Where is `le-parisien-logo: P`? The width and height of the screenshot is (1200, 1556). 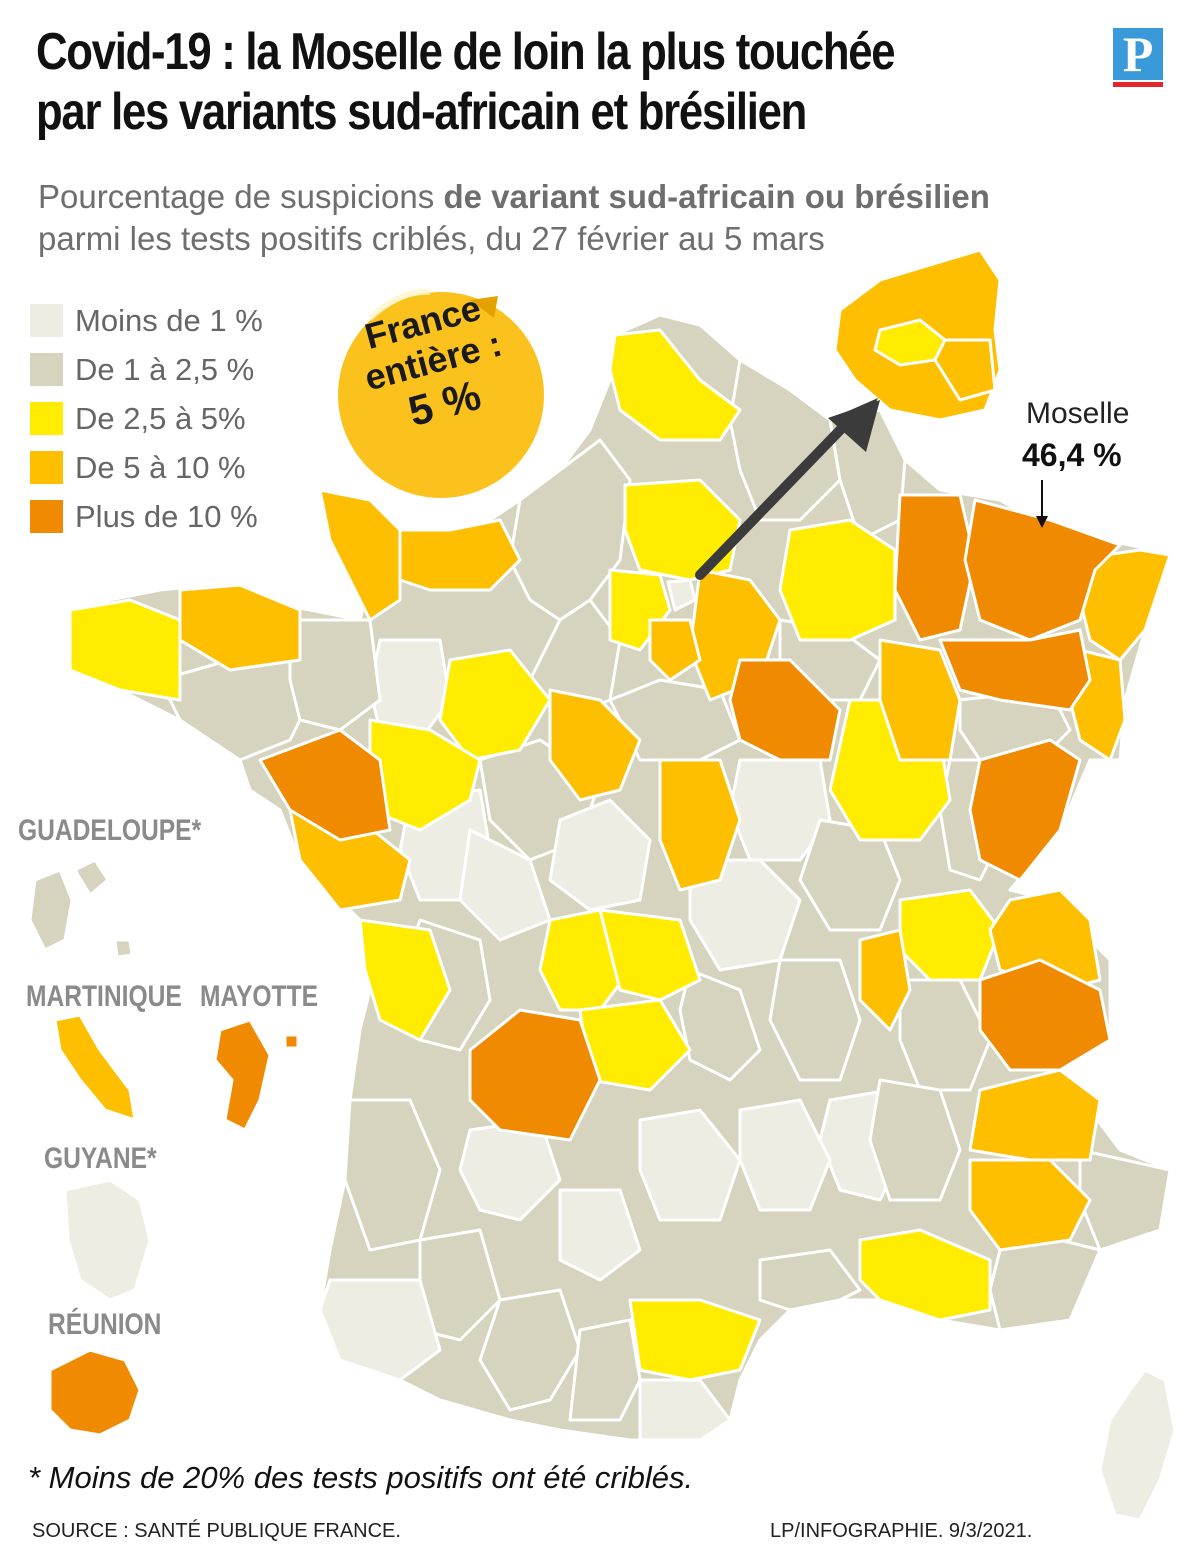 le-parisien-logo: P is located at coordinates (1138, 57).